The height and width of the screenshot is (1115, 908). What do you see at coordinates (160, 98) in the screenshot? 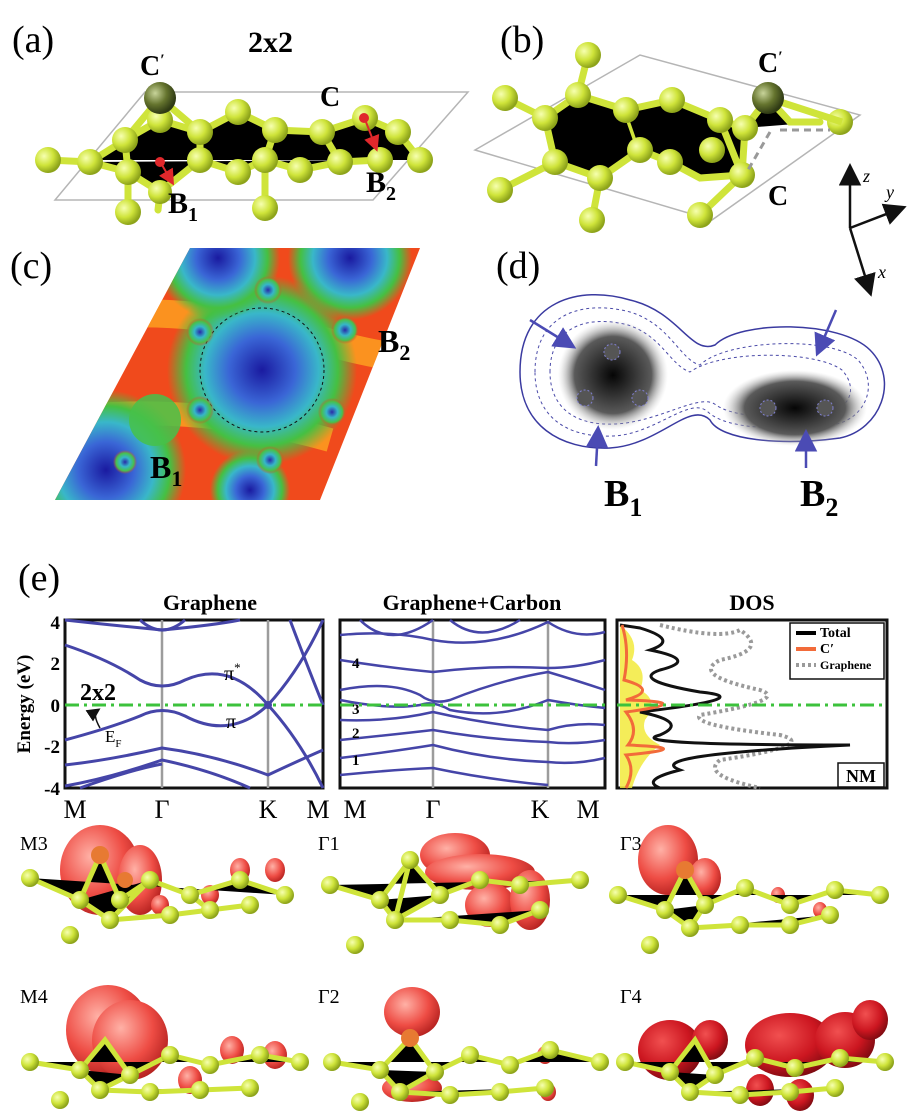
I see `adatom-c-prime` at bounding box center [160, 98].